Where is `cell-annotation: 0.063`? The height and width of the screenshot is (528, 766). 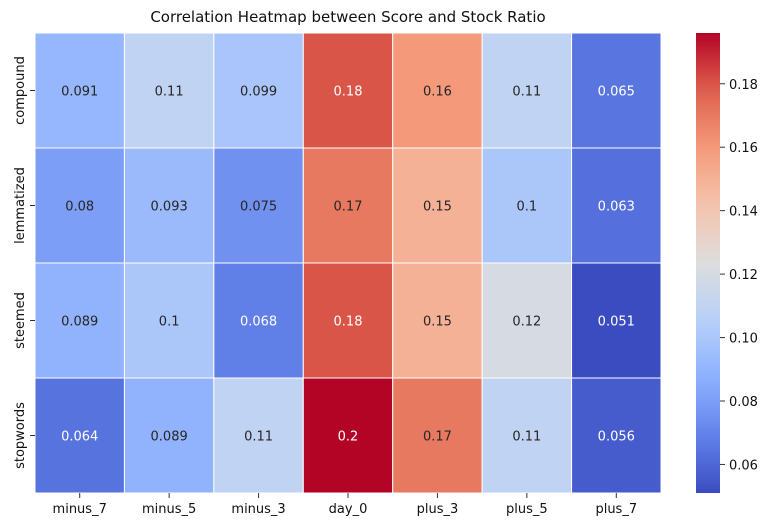 cell-annotation: 0.063 is located at coordinates (616, 207).